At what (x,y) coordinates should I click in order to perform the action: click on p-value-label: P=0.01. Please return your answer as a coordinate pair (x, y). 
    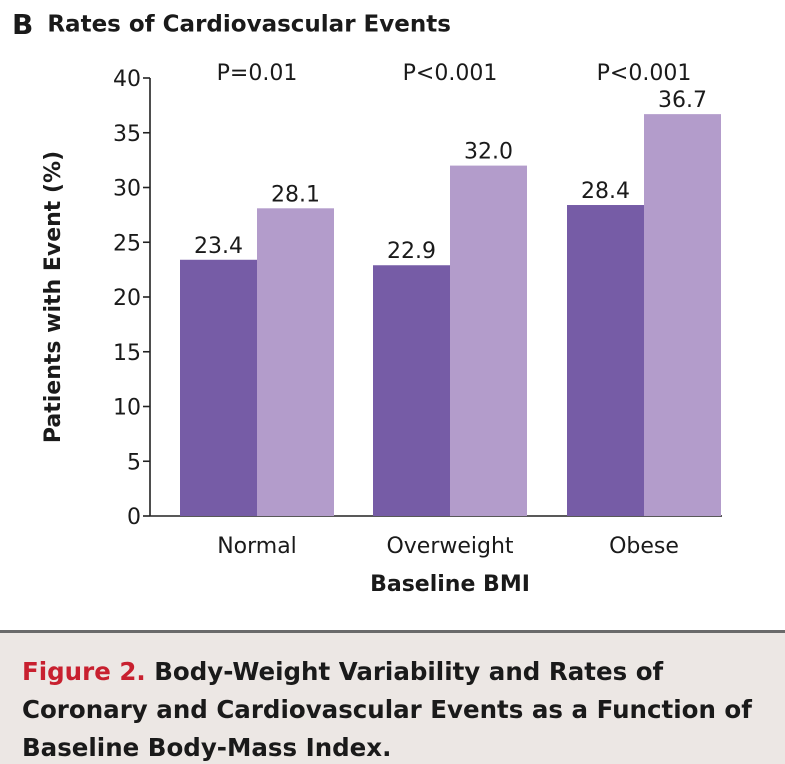
    Looking at the image, I should click on (257, 73).